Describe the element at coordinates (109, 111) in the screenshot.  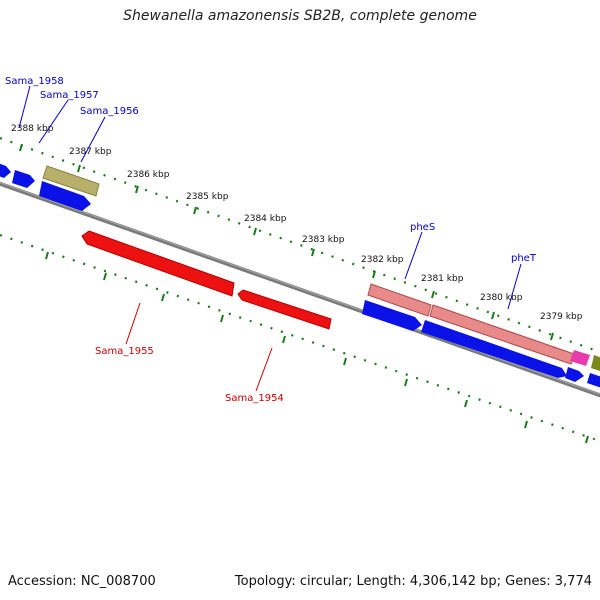
I see `gene-label-sama-1956: Sama_1956` at that location.